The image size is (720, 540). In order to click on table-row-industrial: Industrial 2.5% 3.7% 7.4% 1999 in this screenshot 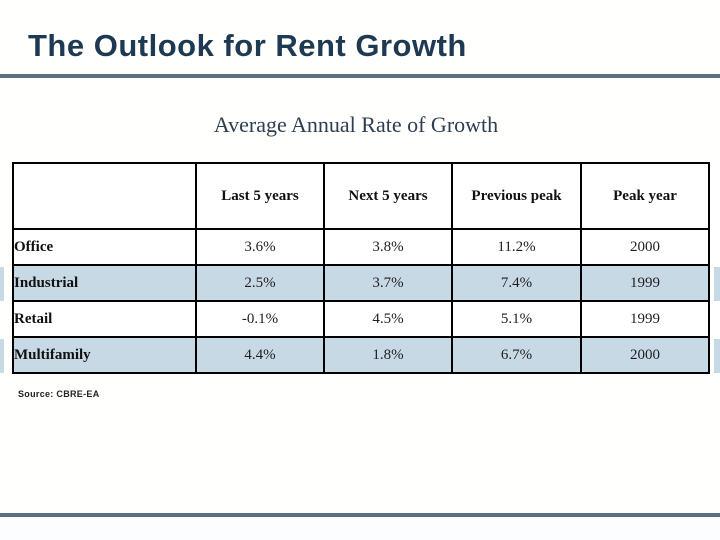, I will do `click(361, 283)`.